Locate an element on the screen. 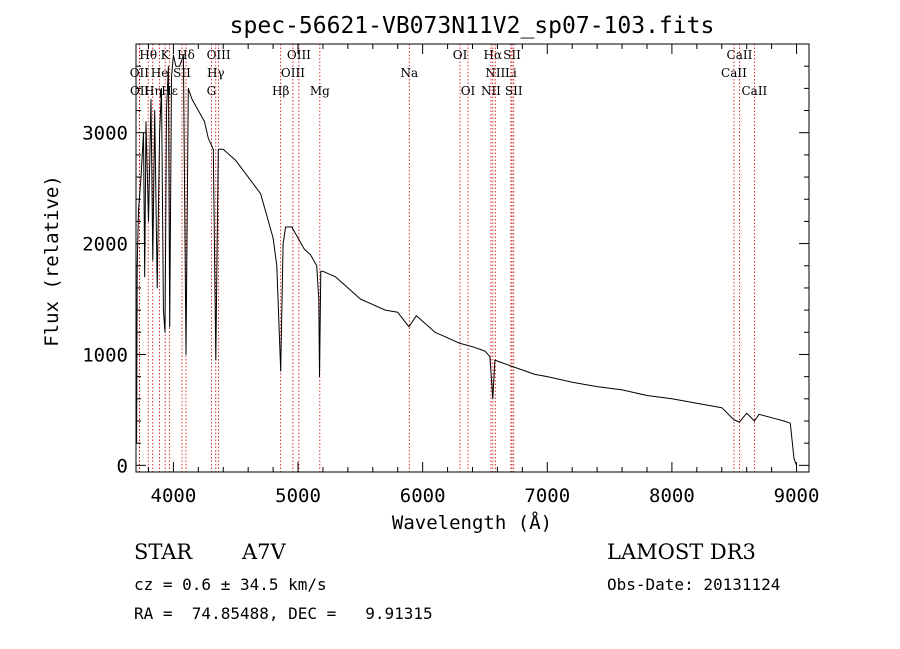  marker-label-16: Na is located at coordinates (409, 73).